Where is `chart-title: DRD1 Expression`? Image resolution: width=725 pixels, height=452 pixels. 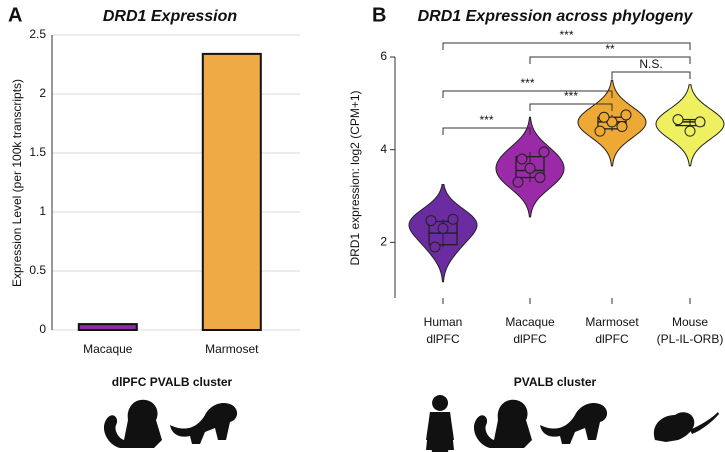 chart-title: DRD1 Expression is located at coordinates (170, 16).